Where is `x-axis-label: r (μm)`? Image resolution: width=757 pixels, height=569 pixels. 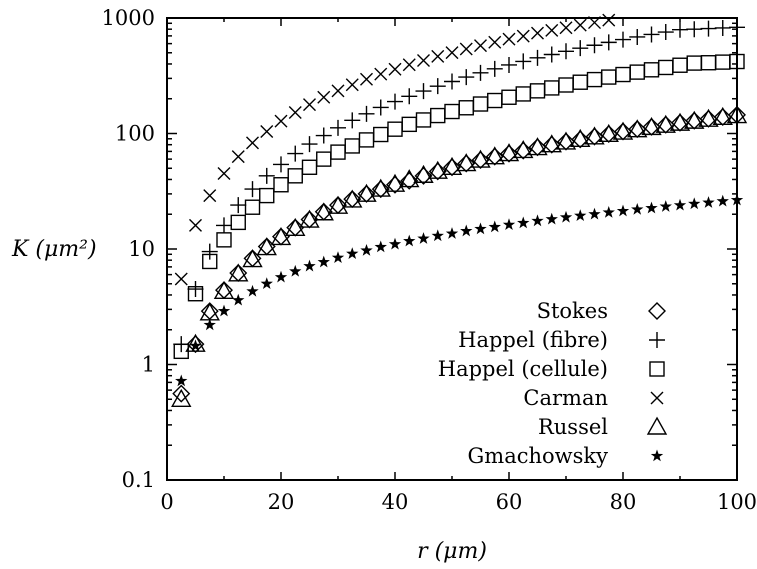
x-axis-label: r (μm) is located at coordinates (452, 551).